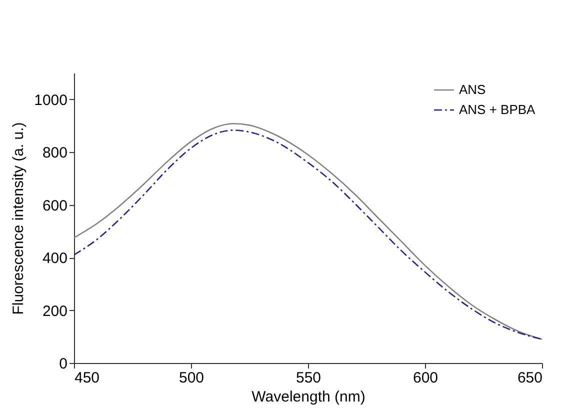 The width and height of the screenshot is (574, 416). Describe the element at coordinates (55, 311) in the screenshot. I see `y-tick-label: 200` at that location.